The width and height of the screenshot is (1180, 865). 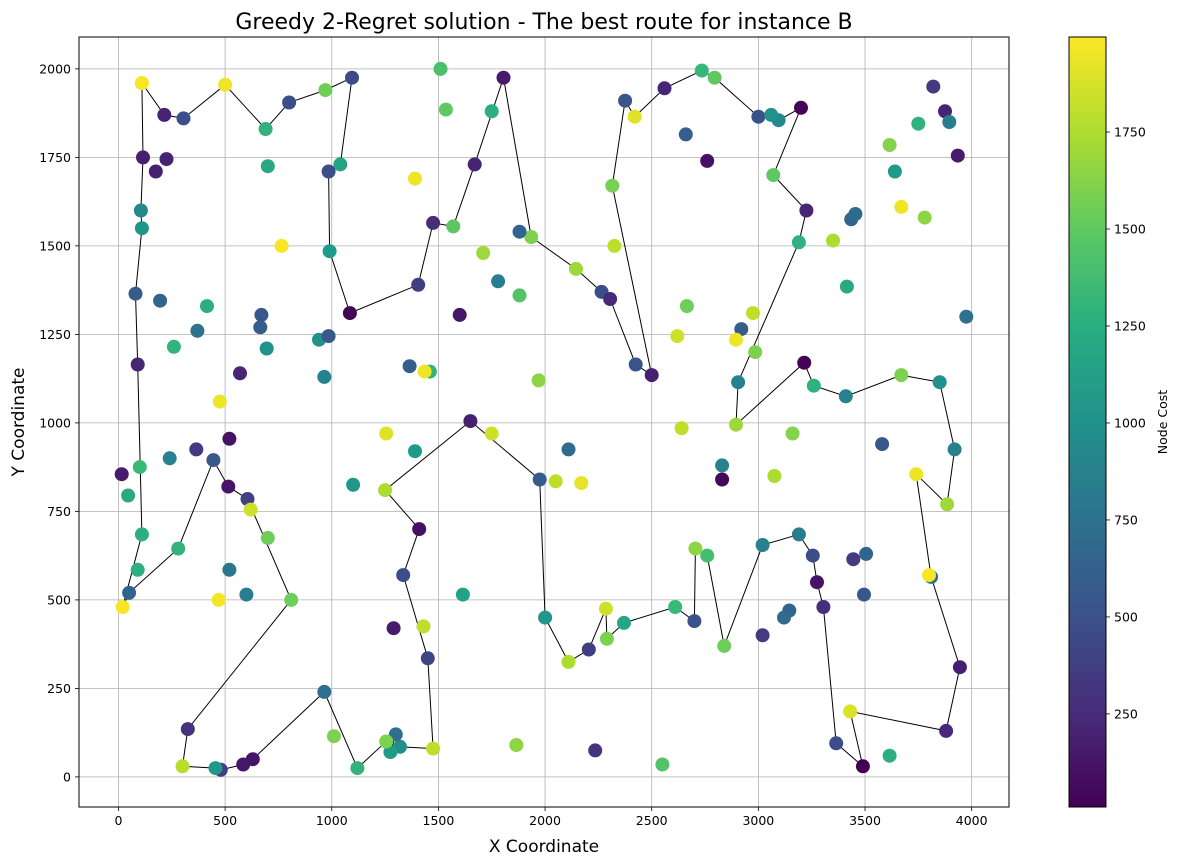 I want to click on colorbar, so click(x=1087, y=422).